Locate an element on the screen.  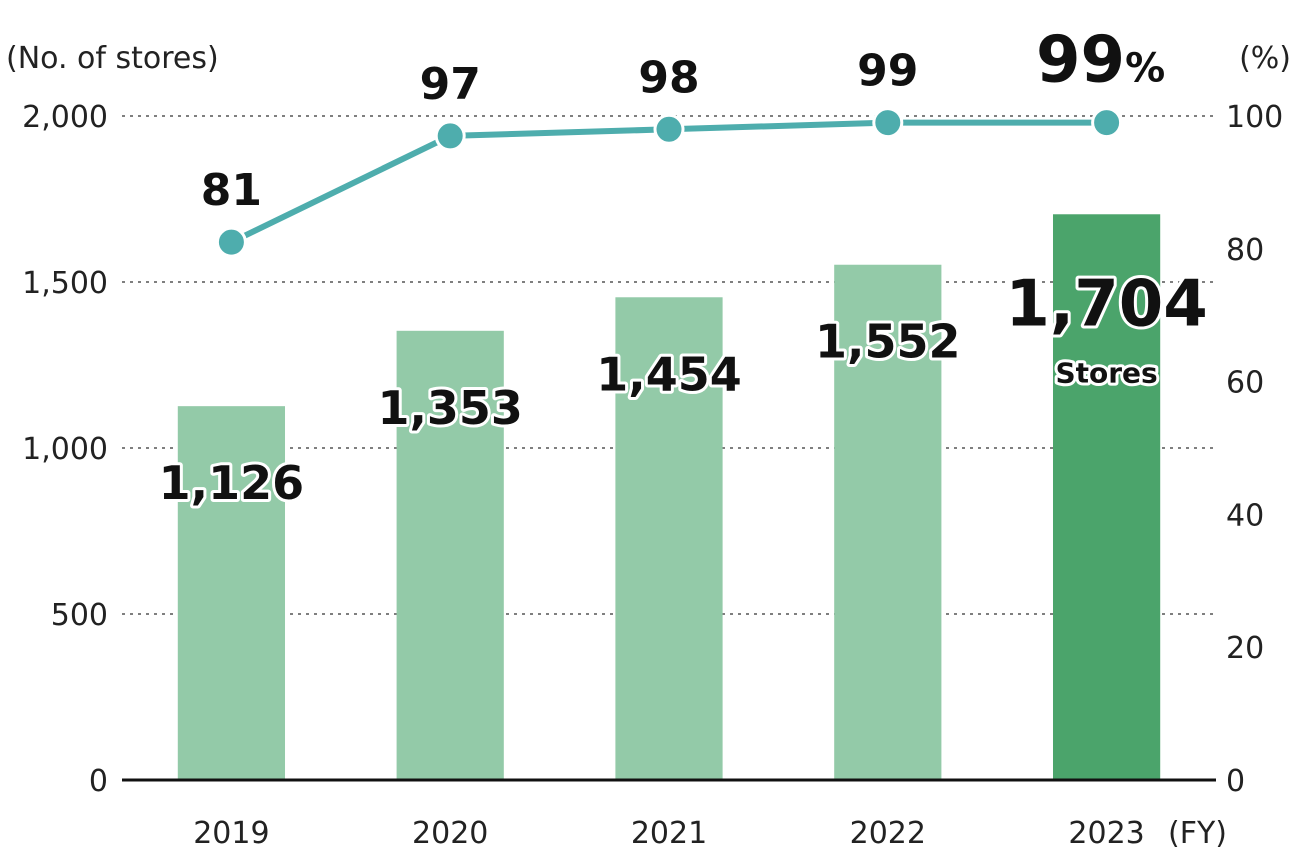
y2-tick-label: 100 is located at coordinates (1254, 117).